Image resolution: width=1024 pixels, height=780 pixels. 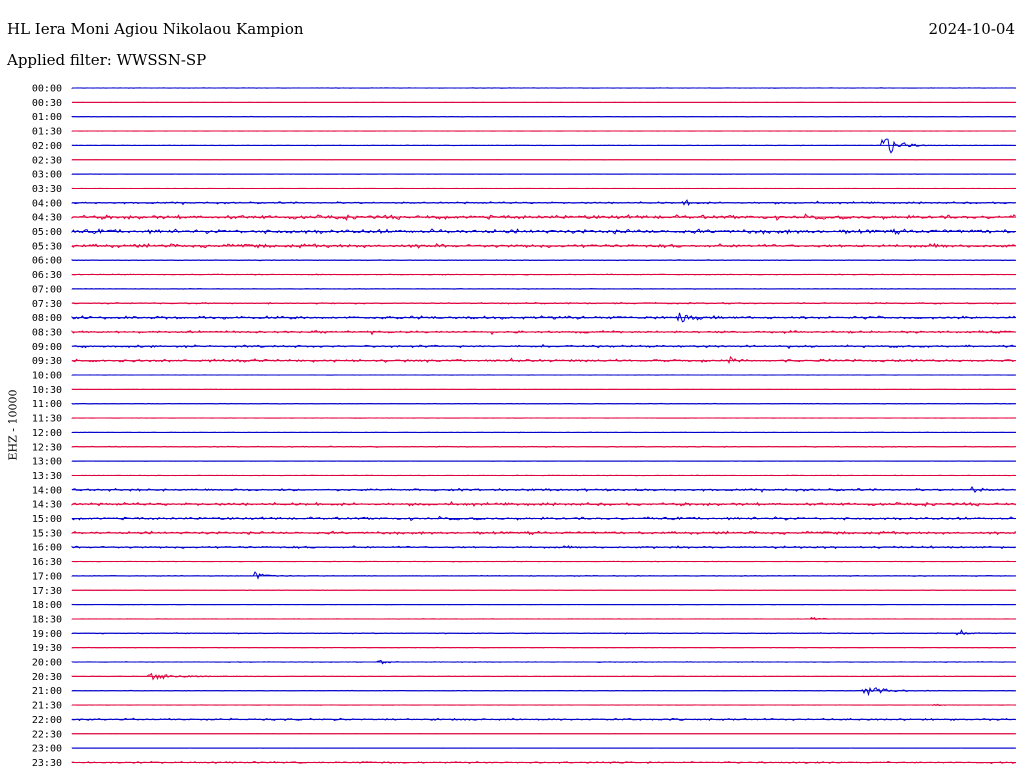 I want to click on trace-time-label: 19:30, so click(x=47, y=648).